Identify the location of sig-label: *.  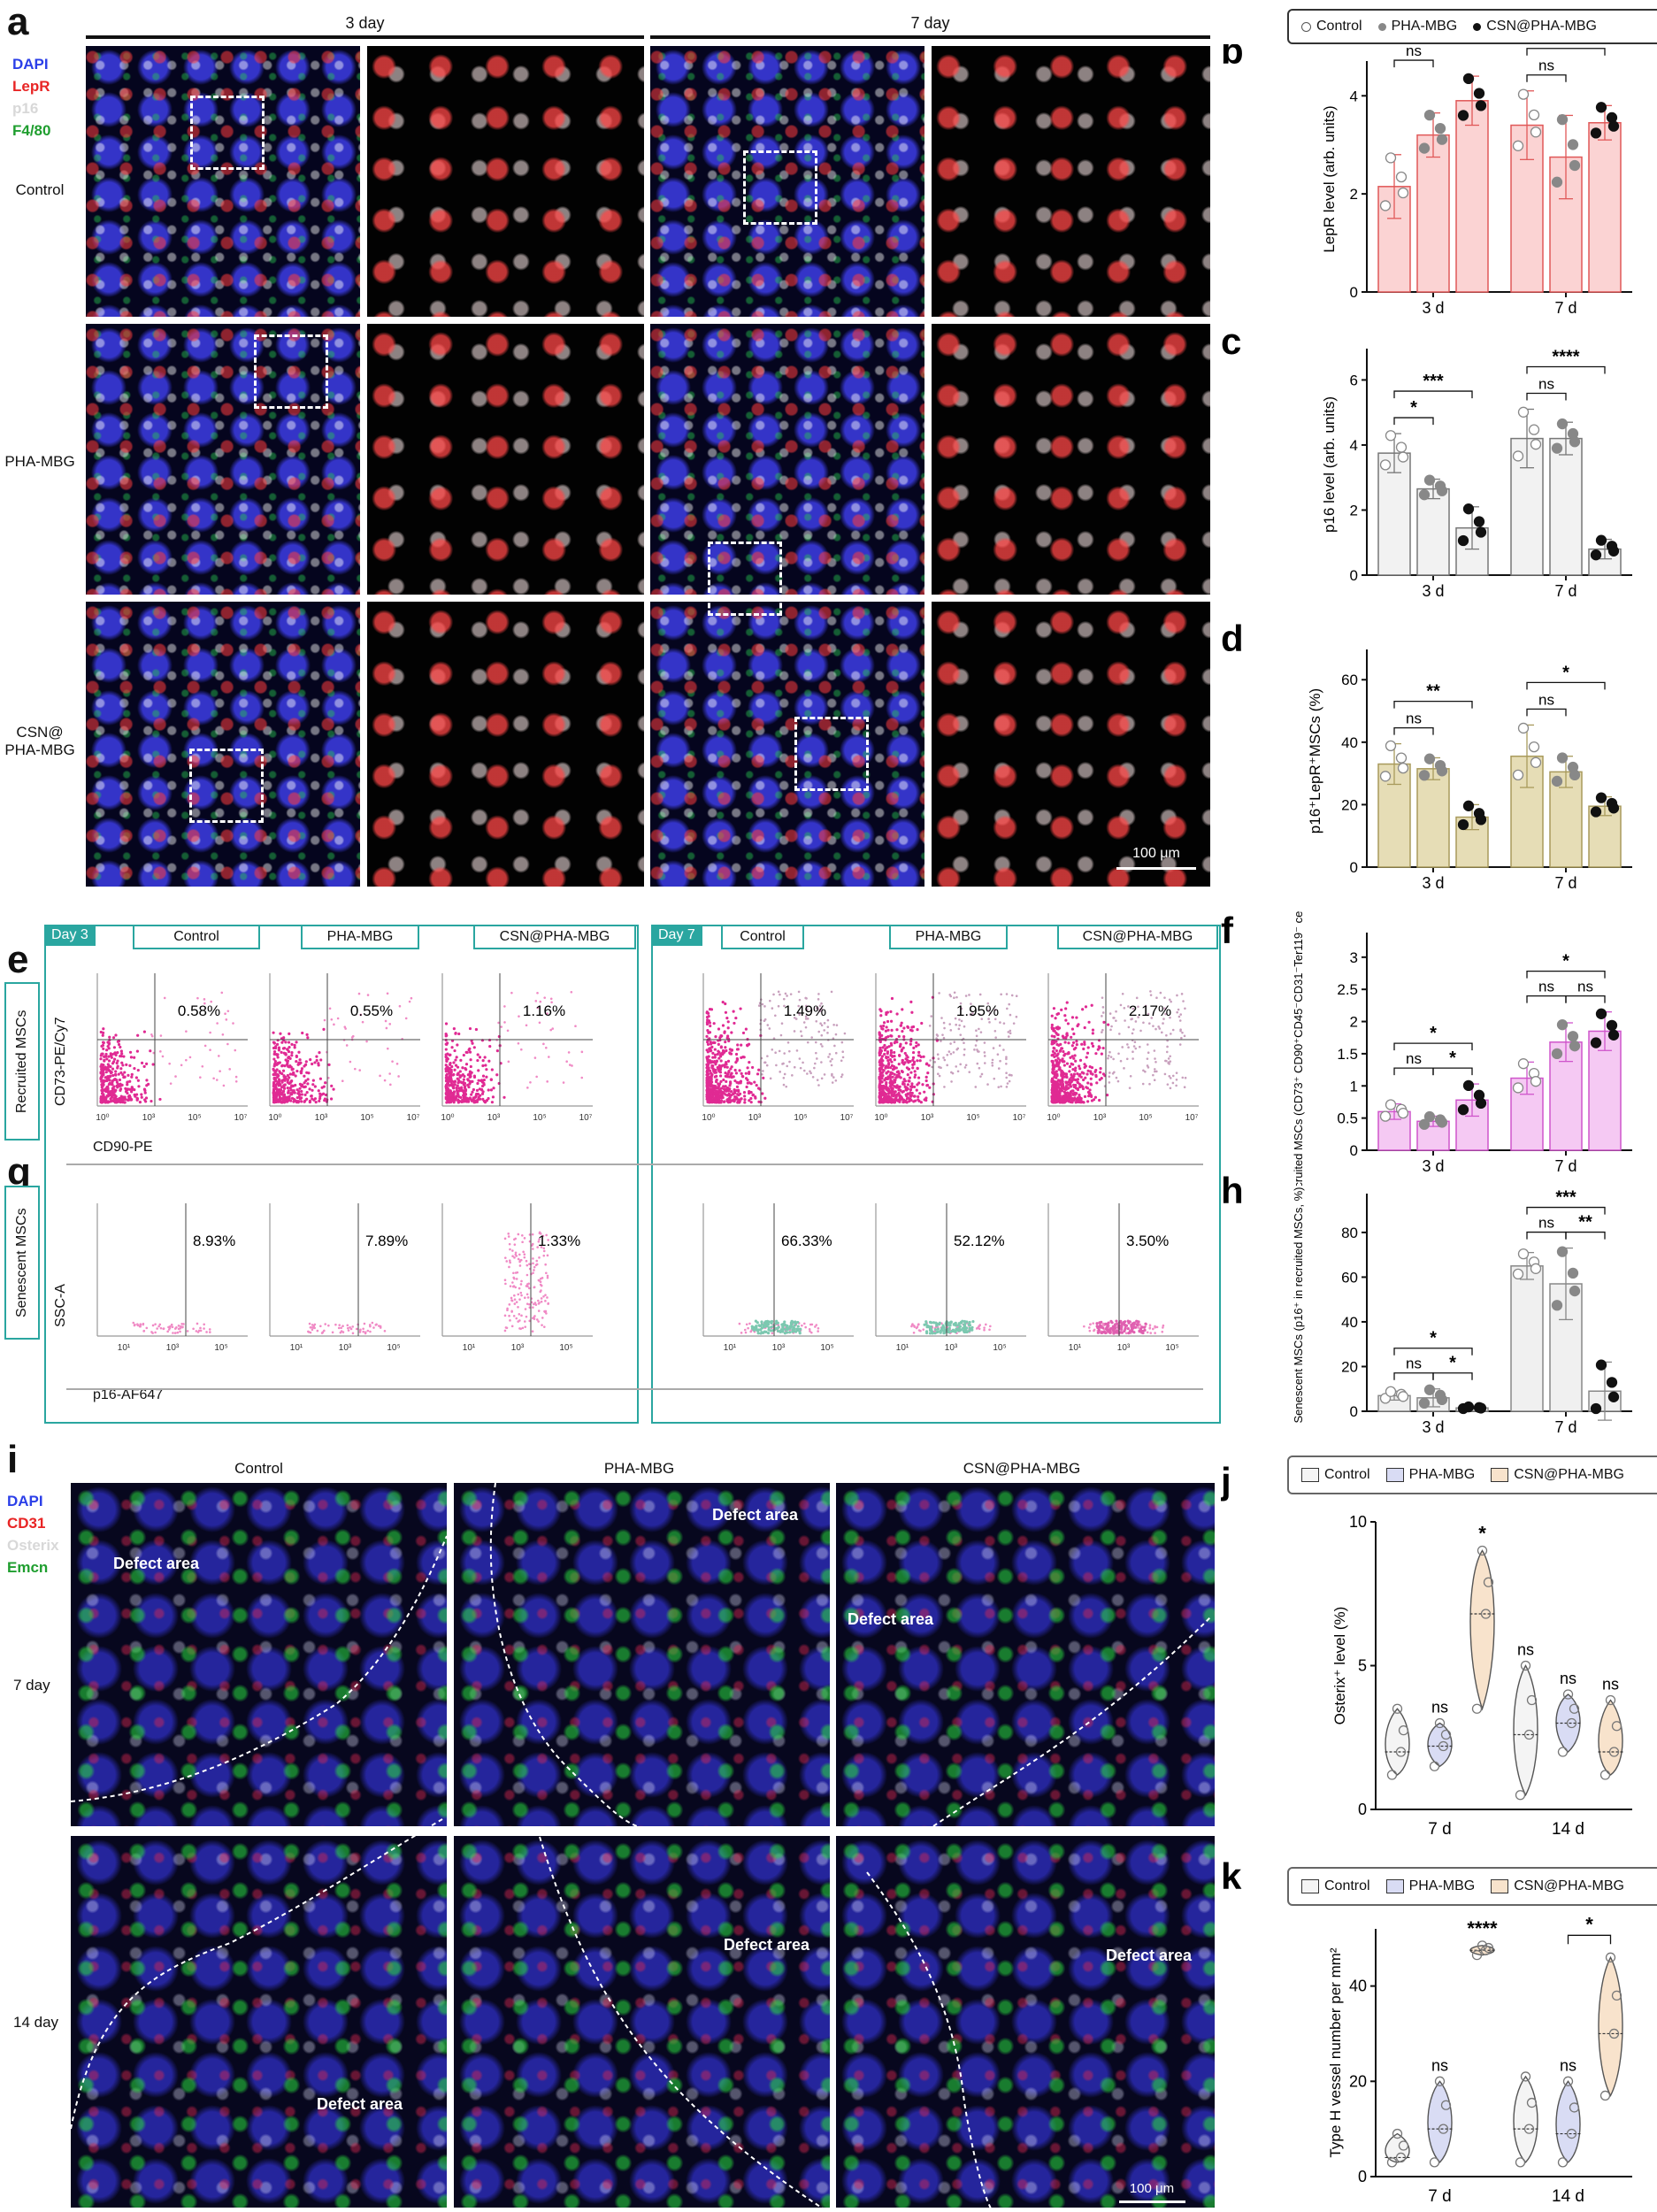
(1433, 1034).